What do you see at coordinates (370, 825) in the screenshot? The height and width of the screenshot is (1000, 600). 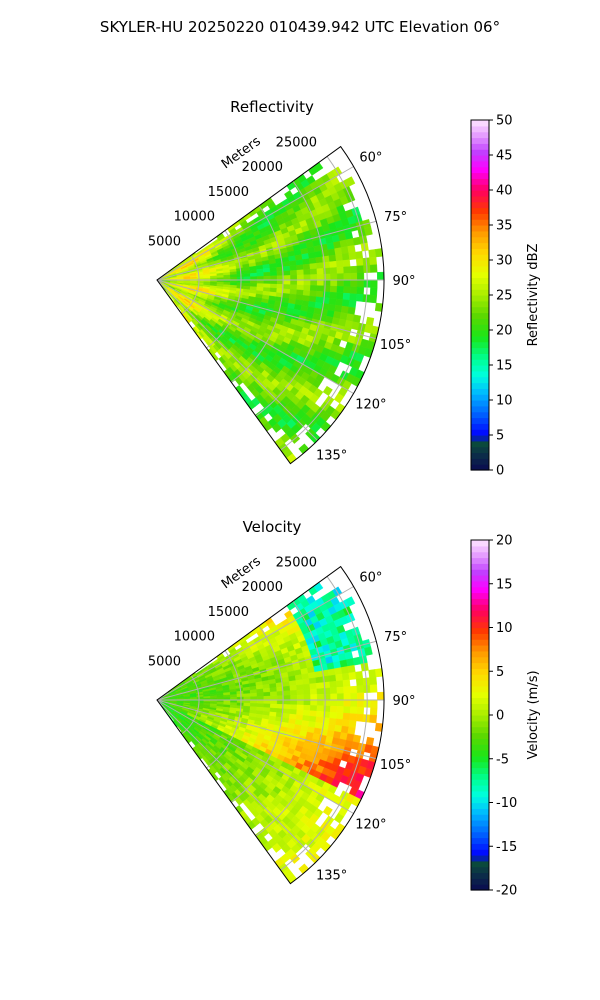 I see `azimuth-tick-label: 120°` at bounding box center [370, 825].